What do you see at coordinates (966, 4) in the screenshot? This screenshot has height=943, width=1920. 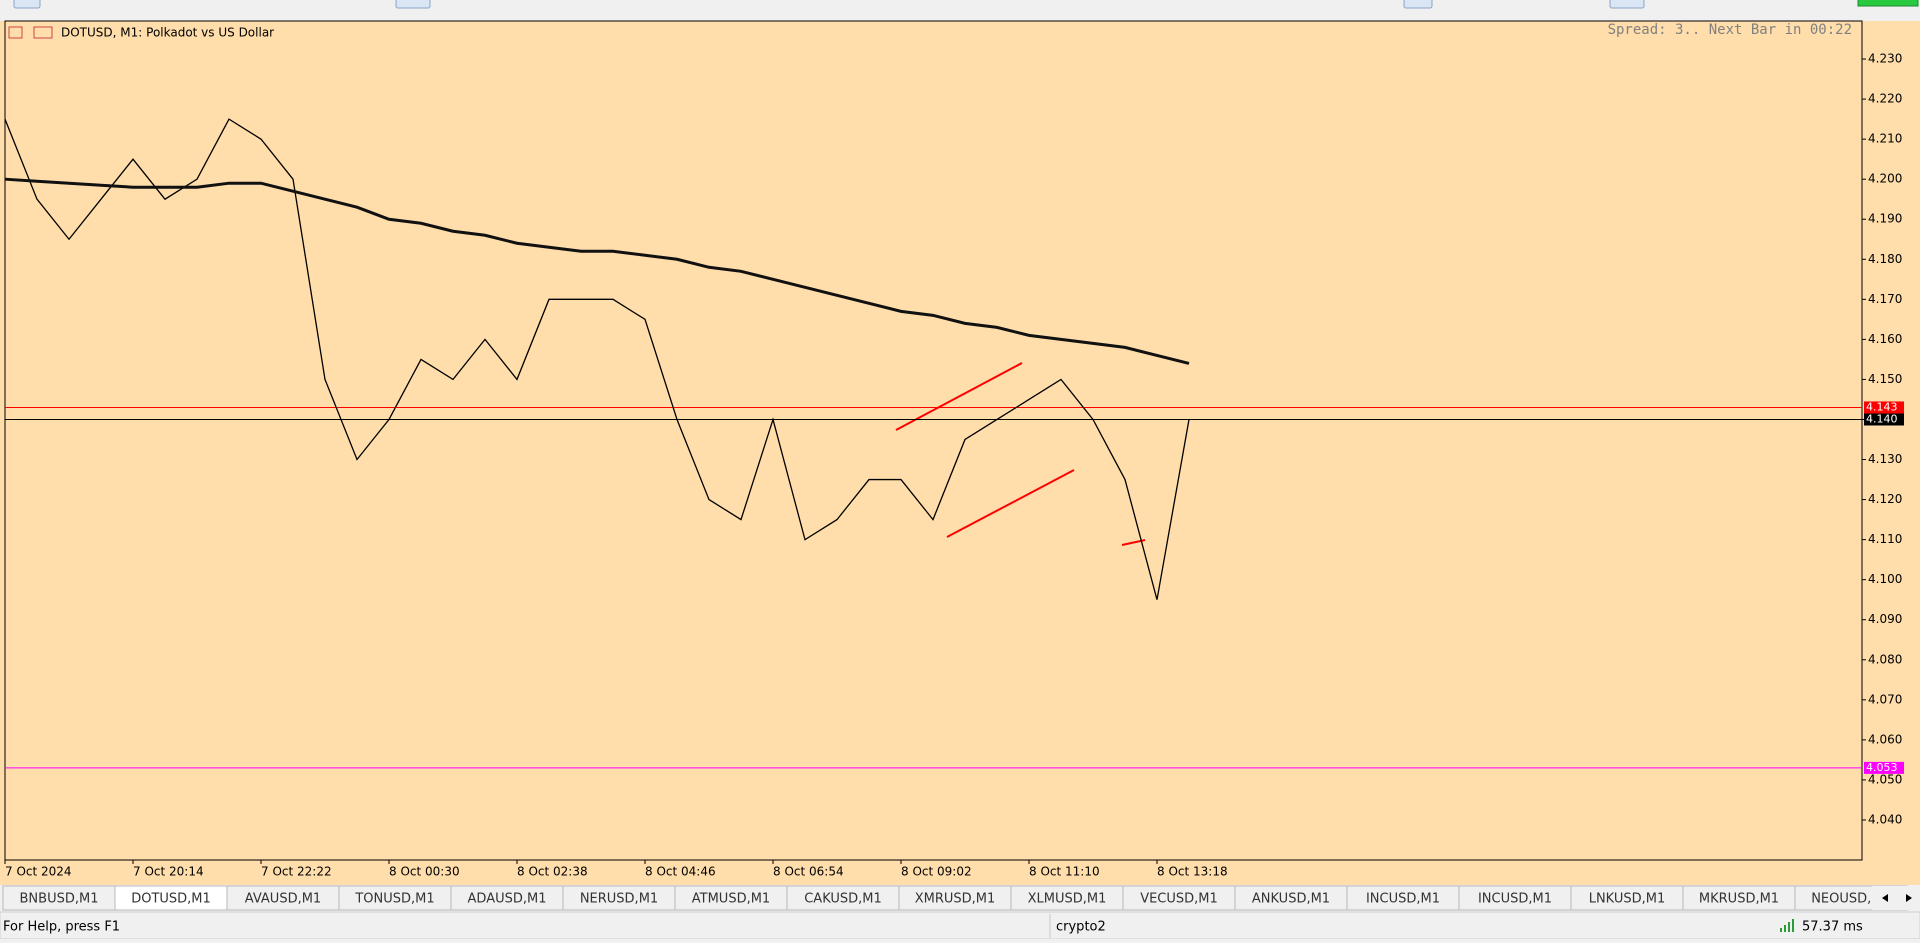 I see `toolbar-icons` at bounding box center [966, 4].